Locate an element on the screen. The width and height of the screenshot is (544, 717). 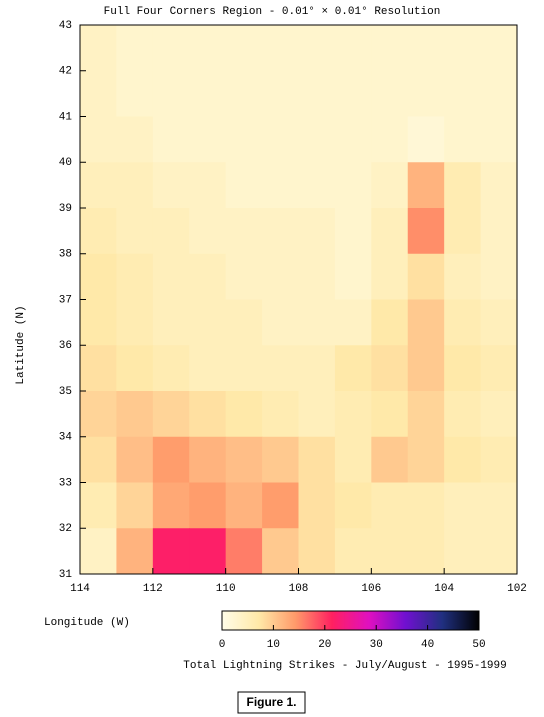
y-tick-label: 37 is located at coordinates (65, 300).